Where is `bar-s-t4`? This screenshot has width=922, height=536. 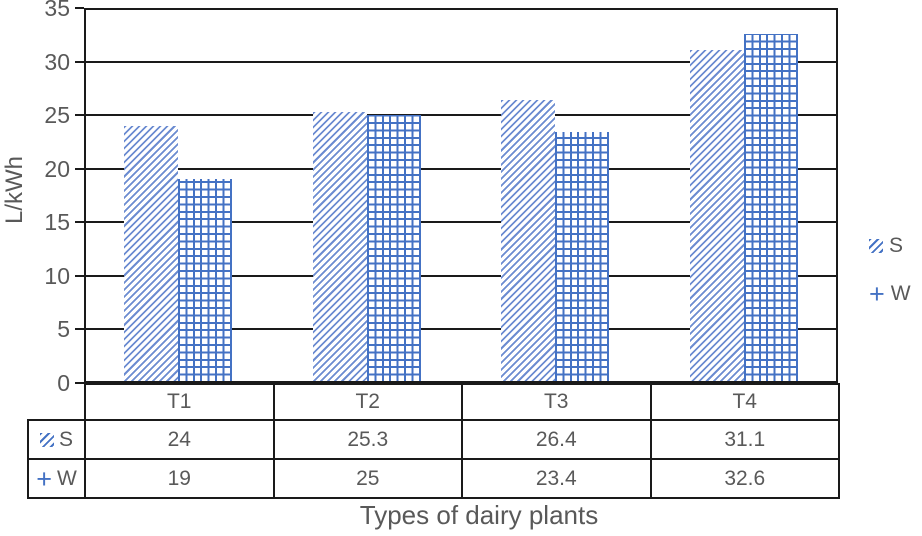 bar-s-t4 is located at coordinates (716, 216).